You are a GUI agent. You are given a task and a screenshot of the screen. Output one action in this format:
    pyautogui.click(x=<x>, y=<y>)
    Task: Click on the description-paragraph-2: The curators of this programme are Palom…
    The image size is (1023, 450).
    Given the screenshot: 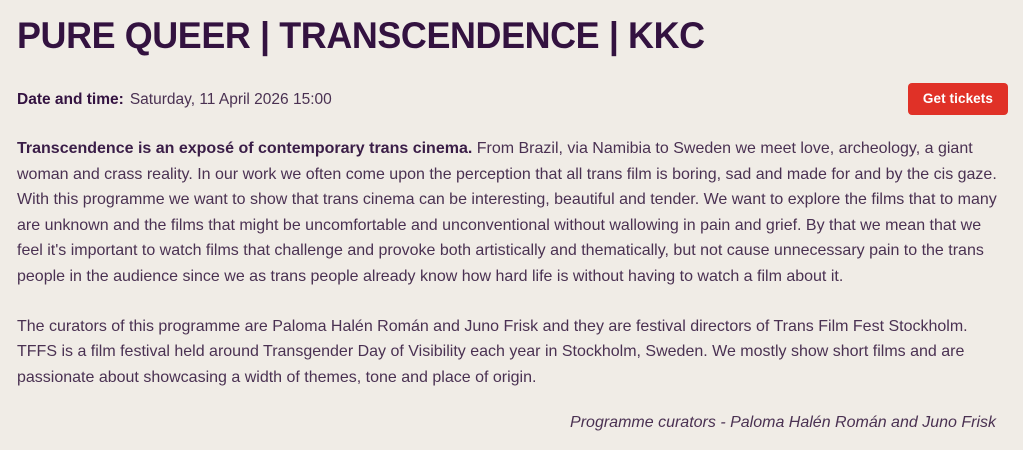 What is the action you would take?
    pyautogui.click(x=492, y=351)
    